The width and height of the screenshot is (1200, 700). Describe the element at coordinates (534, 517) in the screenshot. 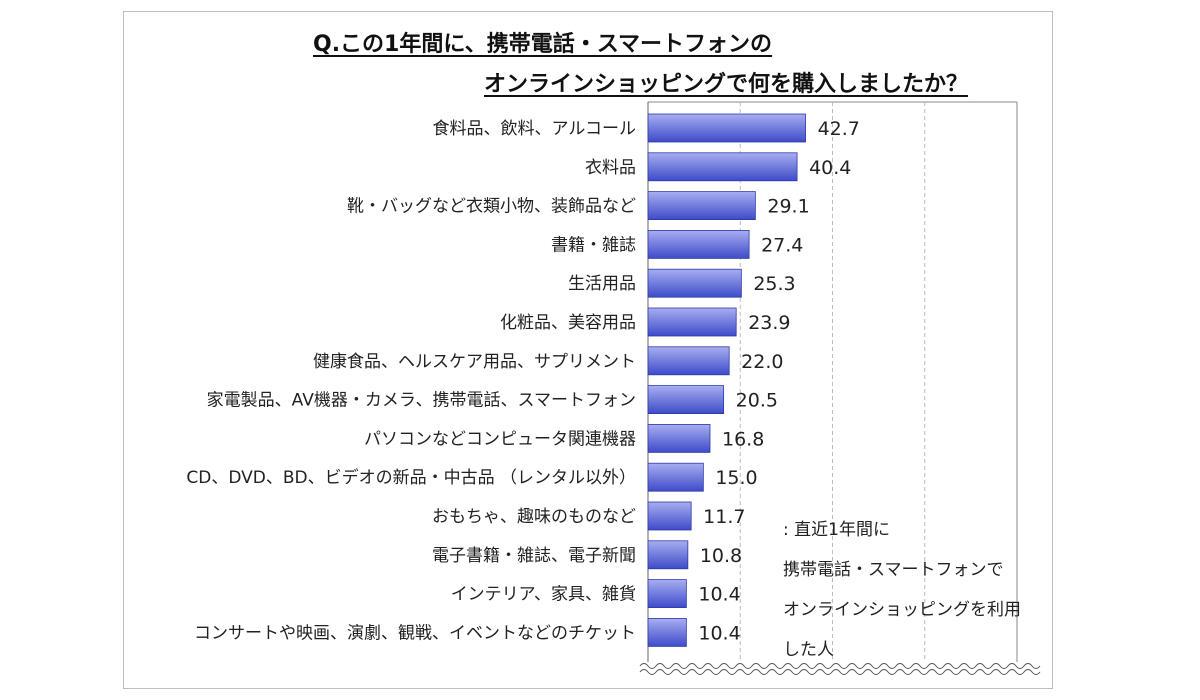

I see `category-label: おもちゃ、趣味のものなど` at that location.